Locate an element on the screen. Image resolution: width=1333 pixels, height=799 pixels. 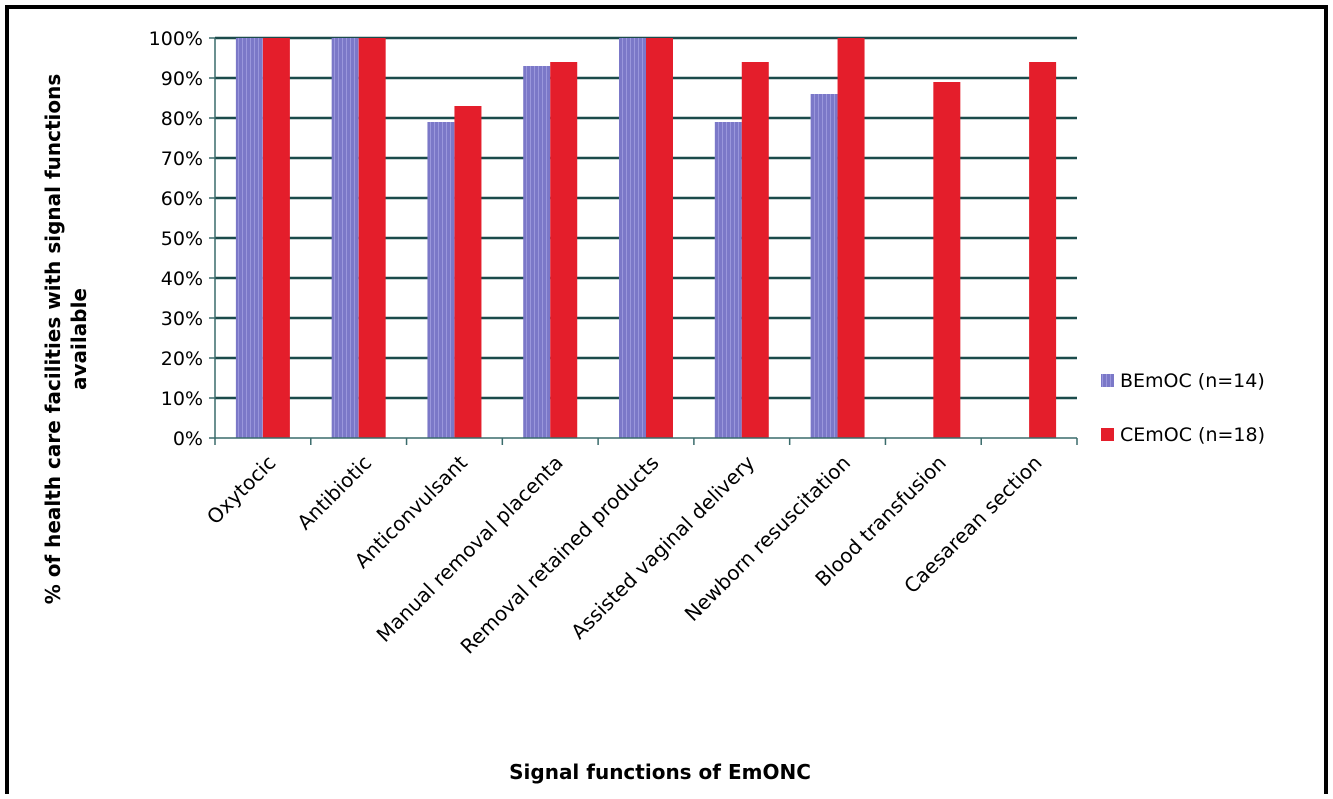
y-tick-label: 80% is located at coordinates (182, 119).